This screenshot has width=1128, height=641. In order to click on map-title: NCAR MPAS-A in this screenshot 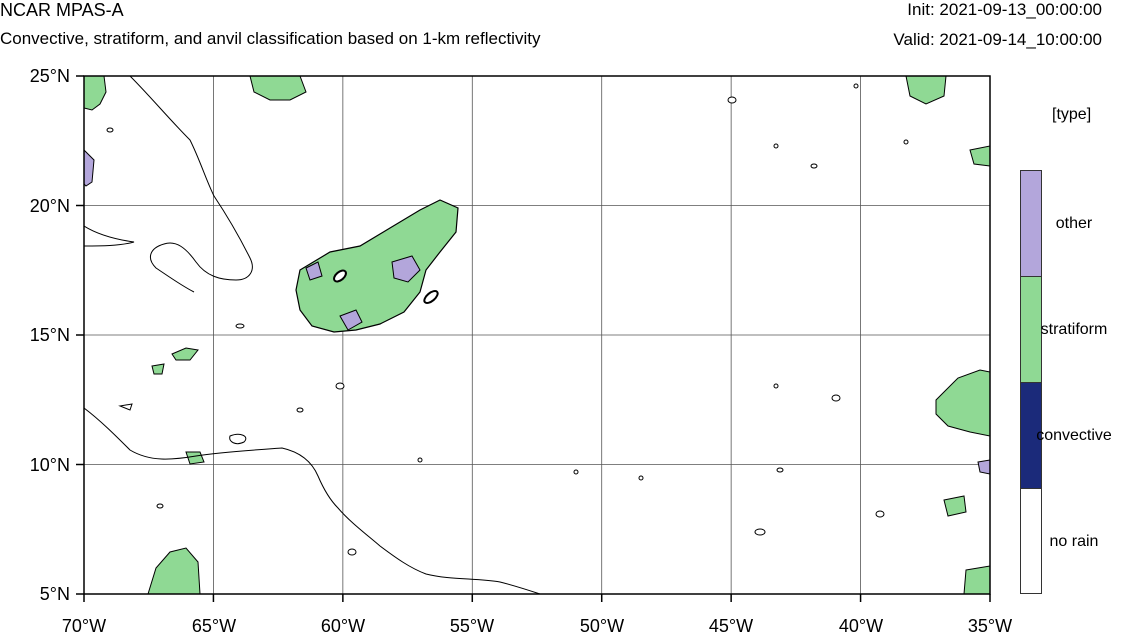, I will do `click(62, 10)`.